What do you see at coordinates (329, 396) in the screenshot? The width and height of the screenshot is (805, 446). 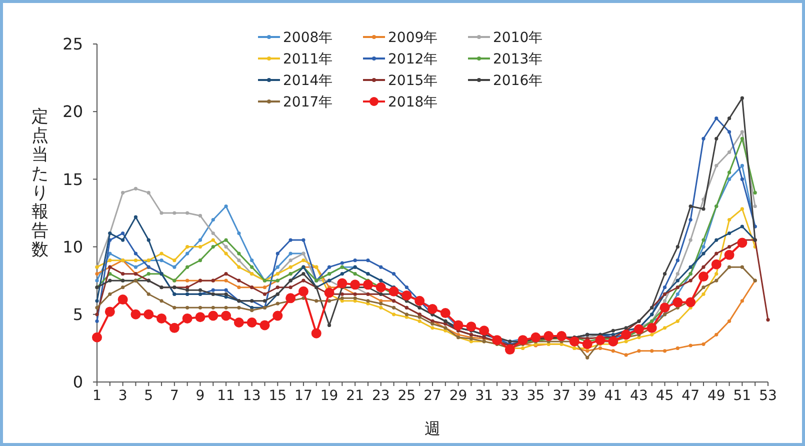 I see `x-tick-label: 19` at bounding box center [329, 396].